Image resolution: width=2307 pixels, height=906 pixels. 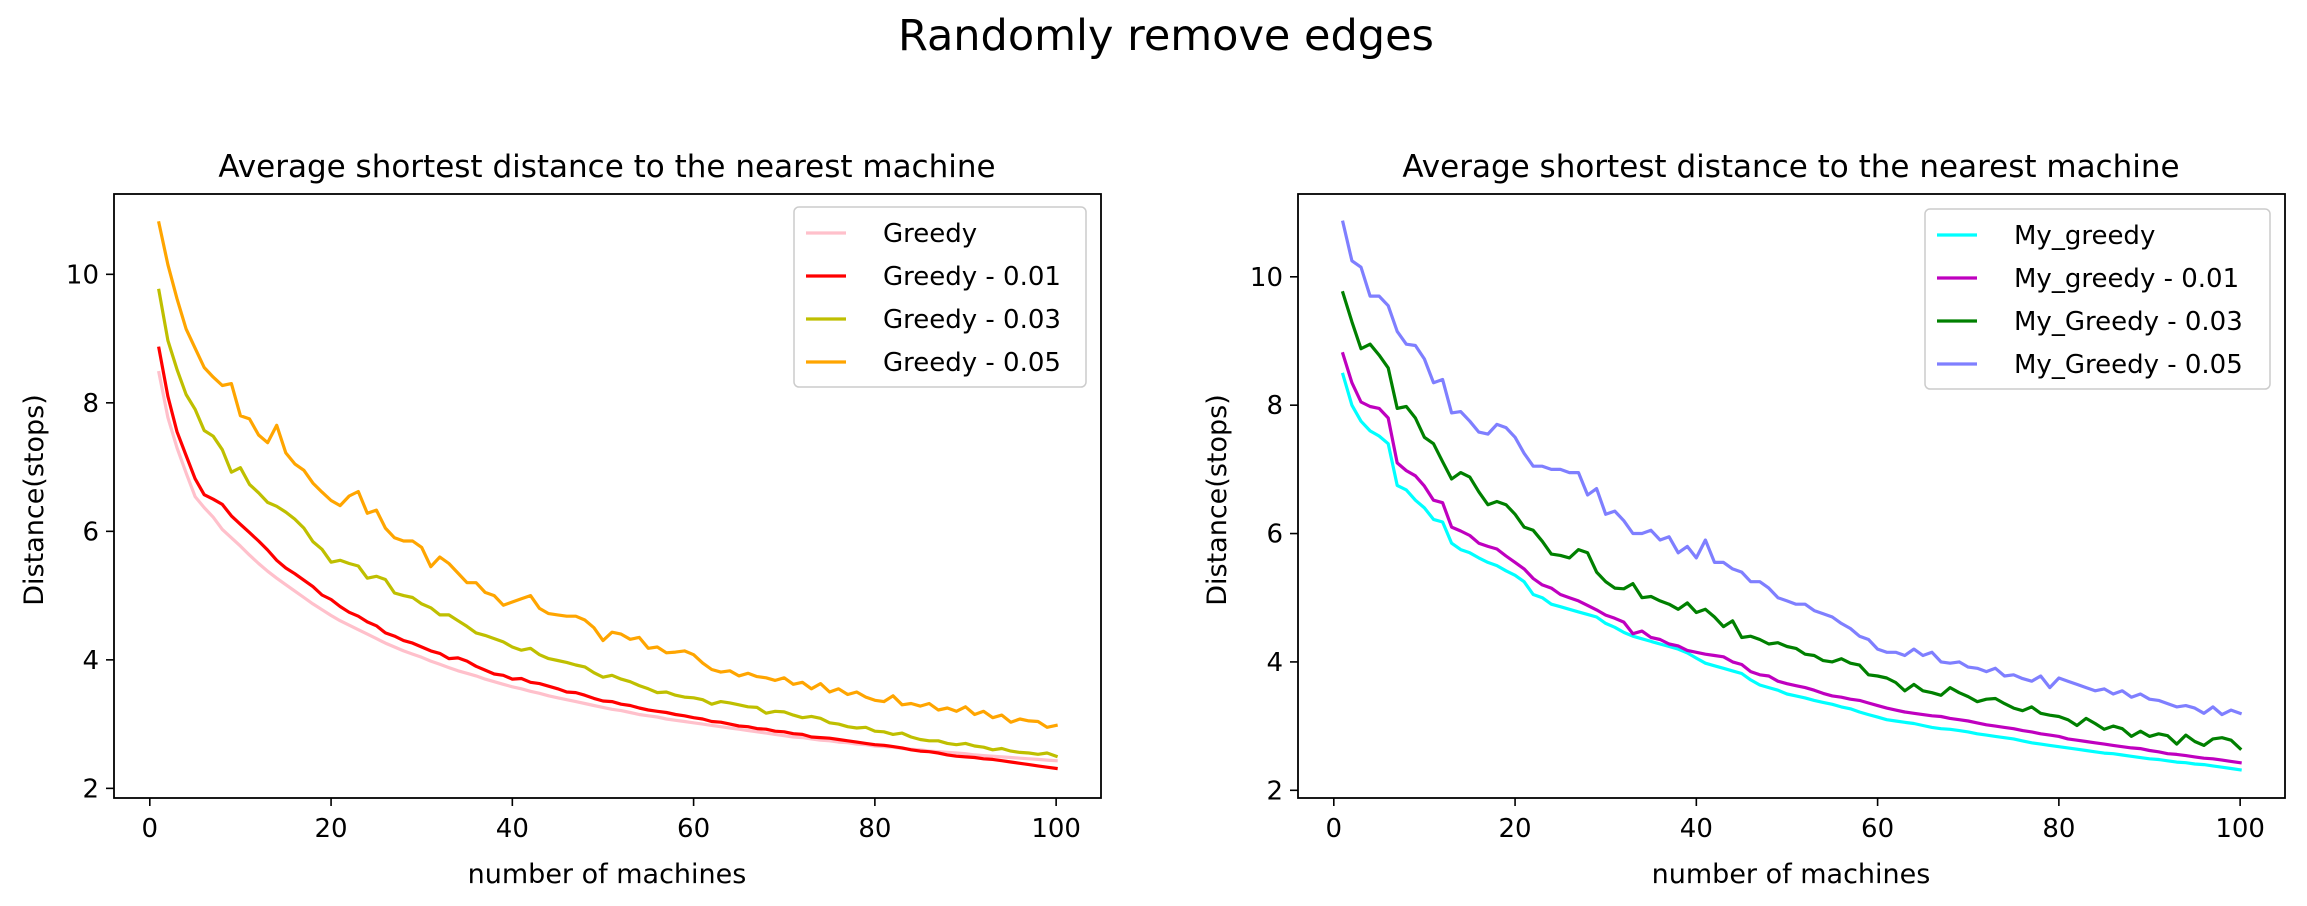 What do you see at coordinates (2128, 365) in the screenshot?
I see `legend-label: My_Greedy - 0.05` at bounding box center [2128, 365].